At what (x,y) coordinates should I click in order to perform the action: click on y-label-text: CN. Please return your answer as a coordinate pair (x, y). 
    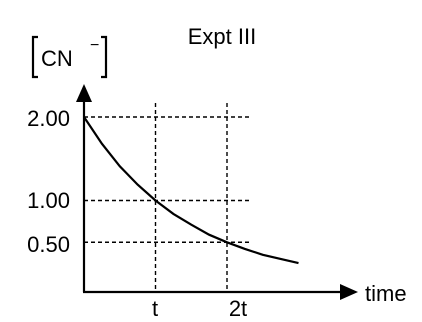
    Looking at the image, I should click on (57, 58).